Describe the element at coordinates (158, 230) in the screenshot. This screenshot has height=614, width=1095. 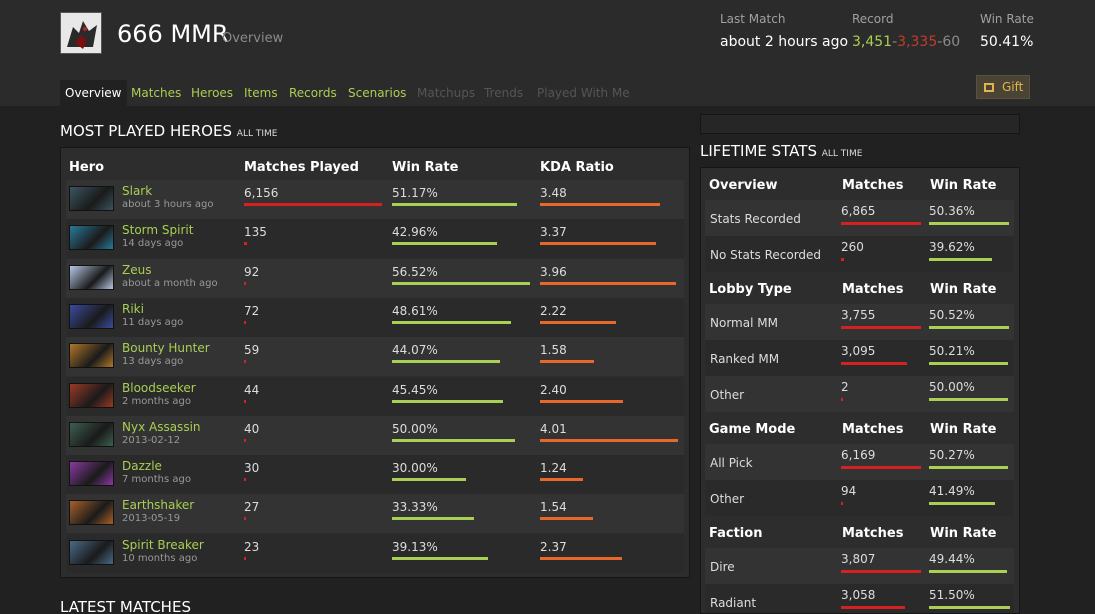
I see `hero-name-link: Storm Spirit` at that location.